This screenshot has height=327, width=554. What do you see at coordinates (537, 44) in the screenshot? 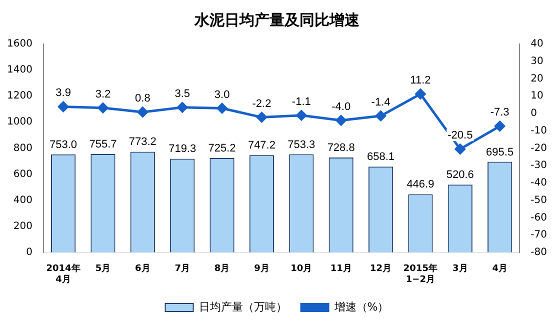
I see `y2-tick-label: 40` at bounding box center [537, 44].